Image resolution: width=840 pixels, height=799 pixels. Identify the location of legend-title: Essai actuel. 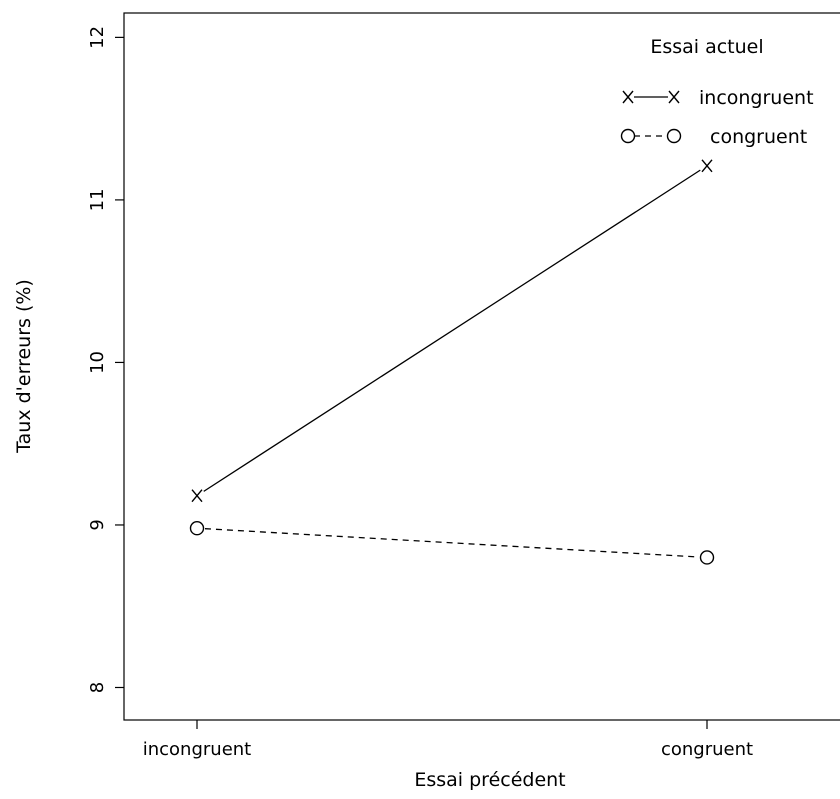
(706, 47).